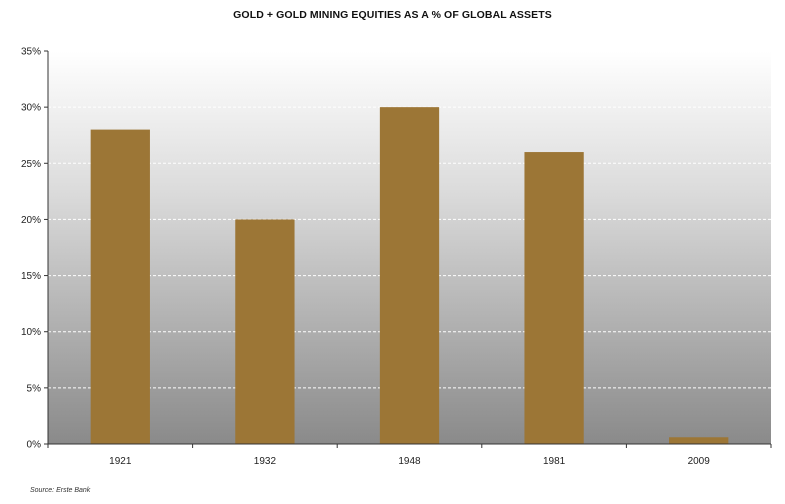 The image size is (785, 504). Describe the element at coordinates (120, 286) in the screenshot. I see `bar-1921` at that location.